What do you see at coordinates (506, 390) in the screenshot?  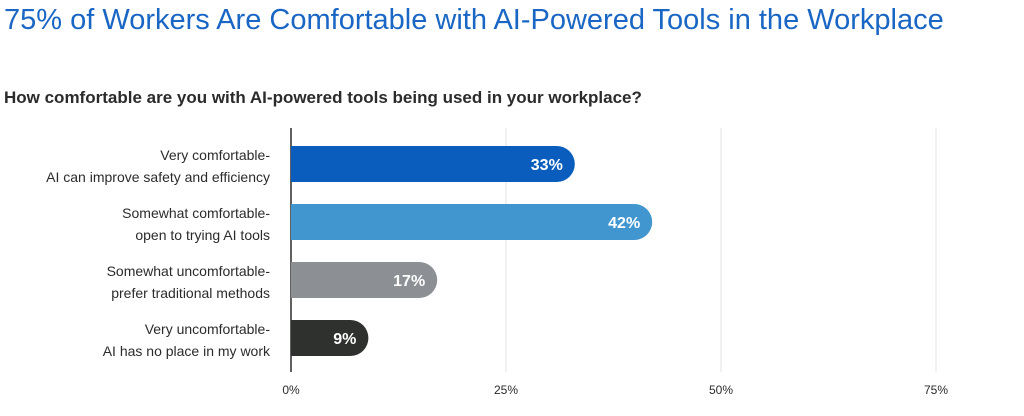 I see `x-tick-label: 25%` at bounding box center [506, 390].